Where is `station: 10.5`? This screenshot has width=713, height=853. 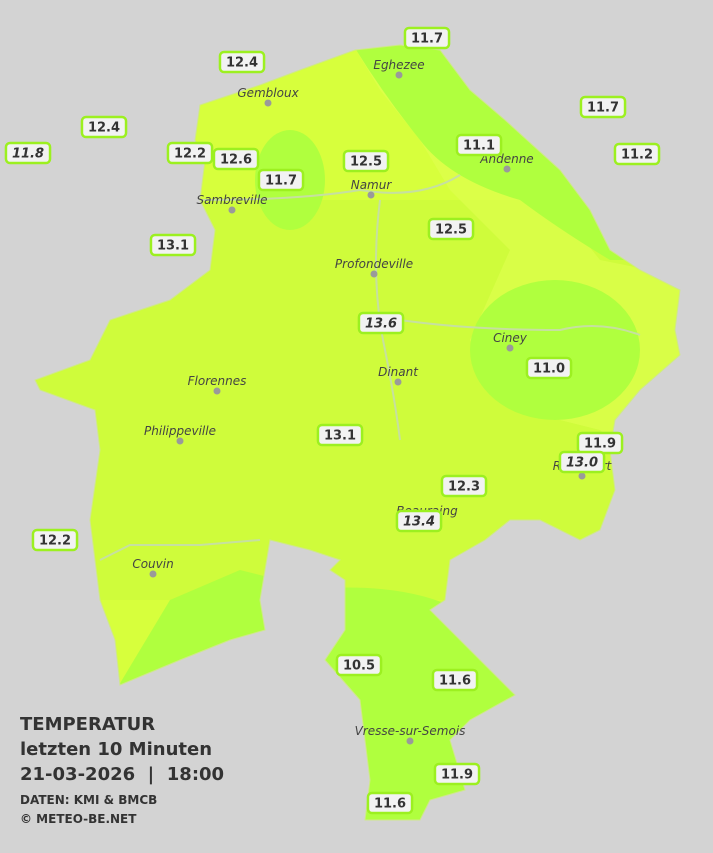
station: 10.5 is located at coordinates (359, 665).